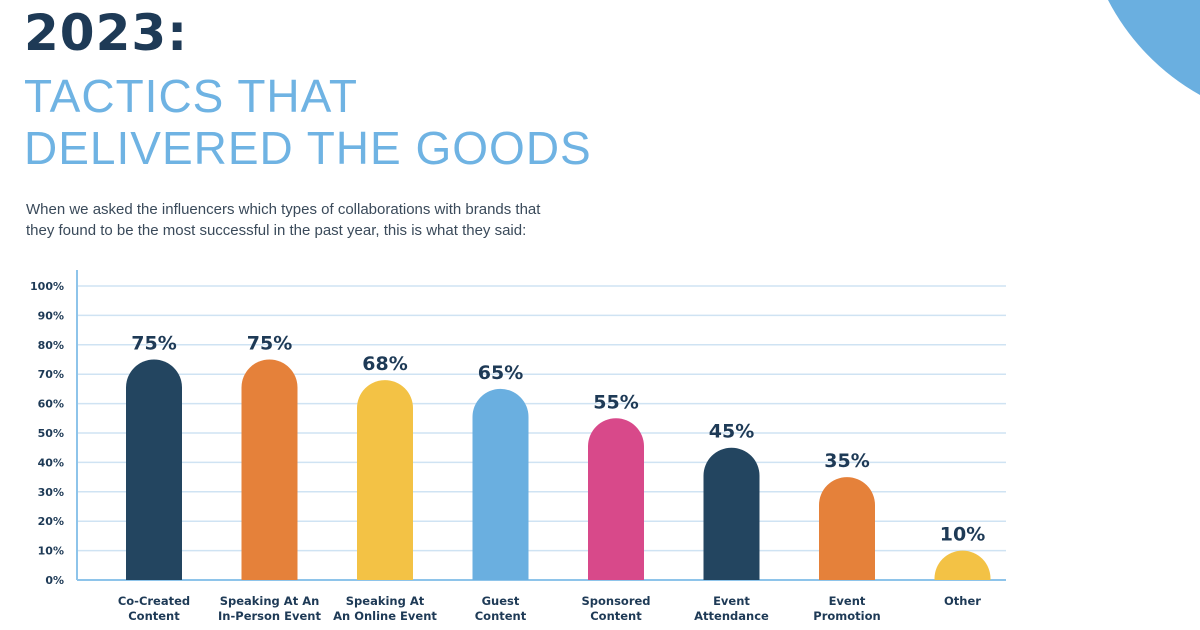 This screenshot has width=1200, height=630. I want to click on y-tick-label: 50%, so click(51, 433).